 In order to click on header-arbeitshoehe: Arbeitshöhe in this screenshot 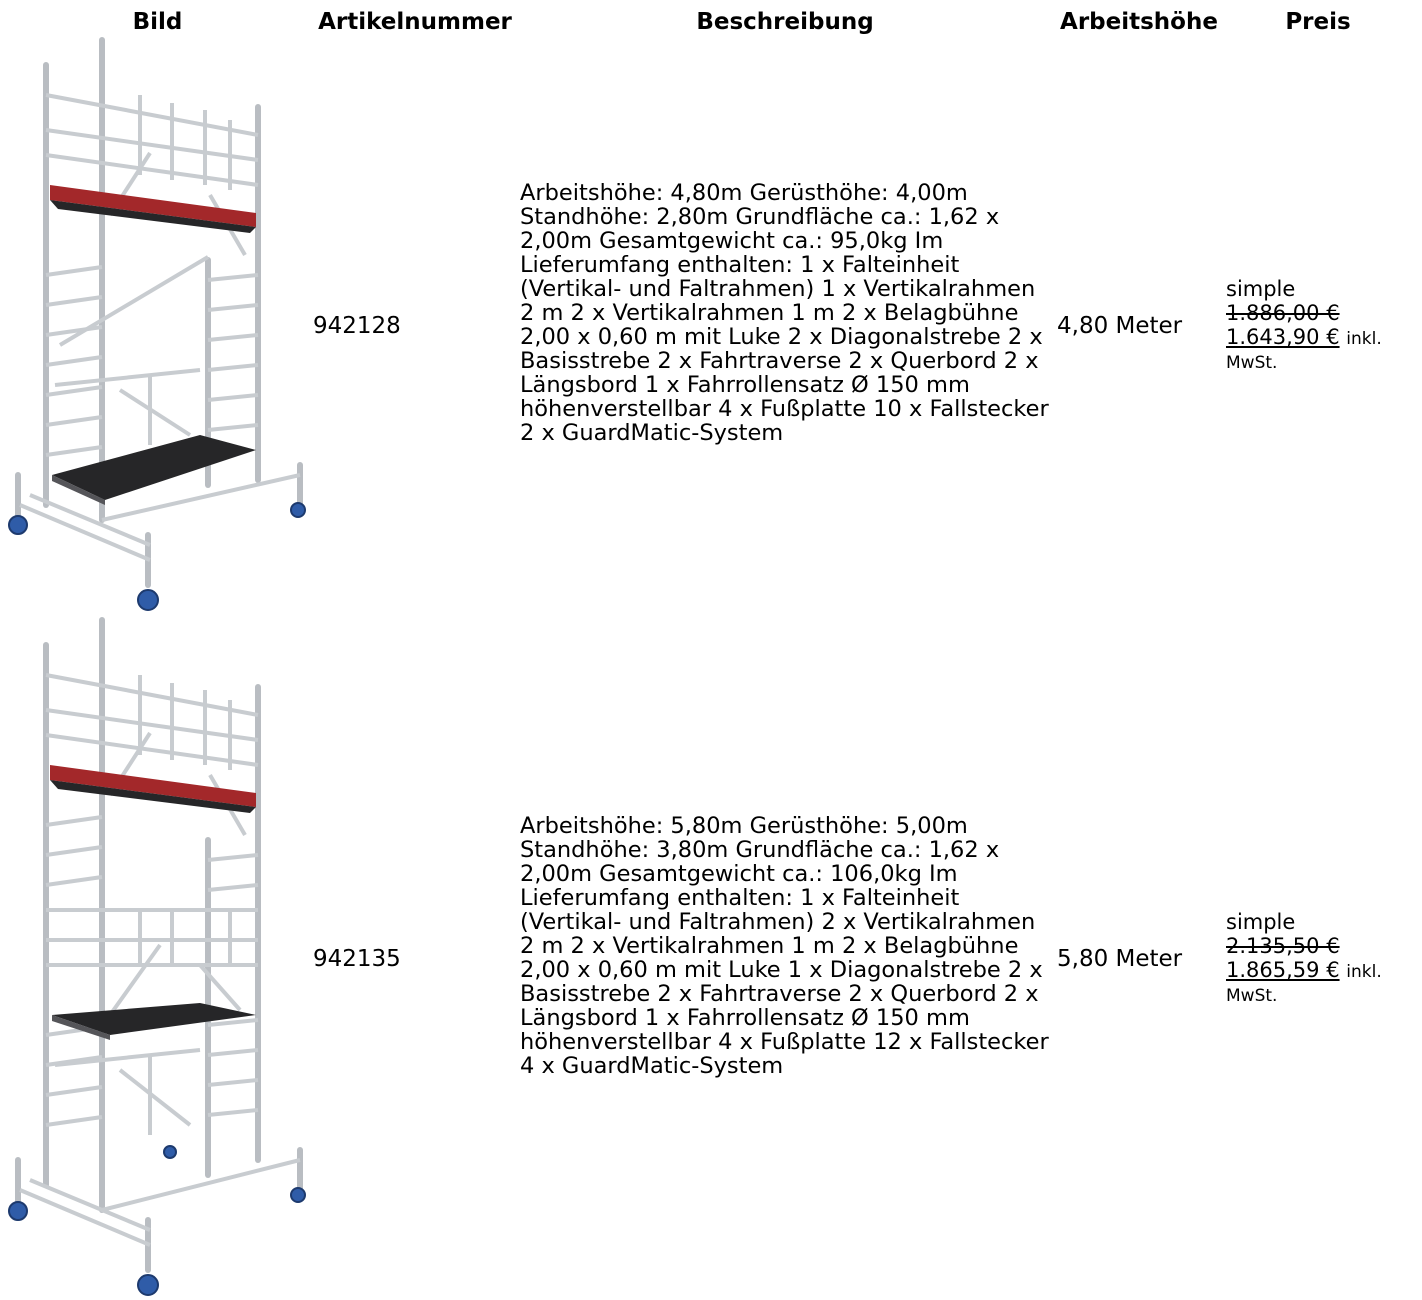, I will do `click(1139, 22)`.